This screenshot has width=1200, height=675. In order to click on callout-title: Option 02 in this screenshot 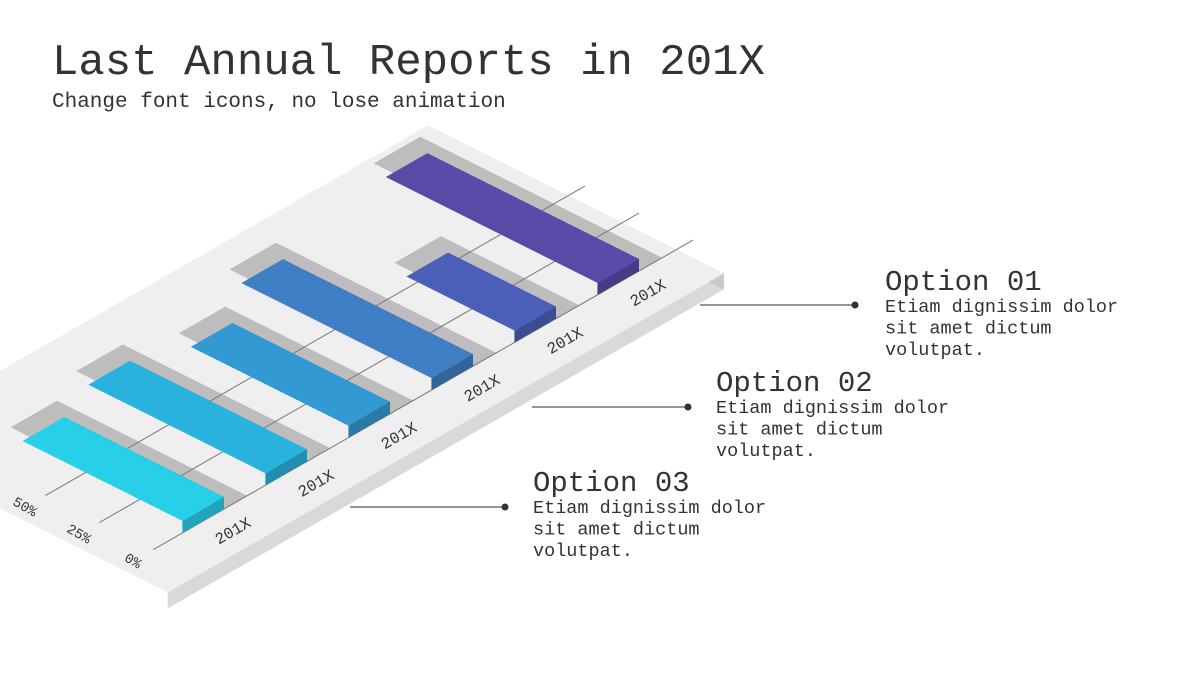, I will do `click(794, 383)`.